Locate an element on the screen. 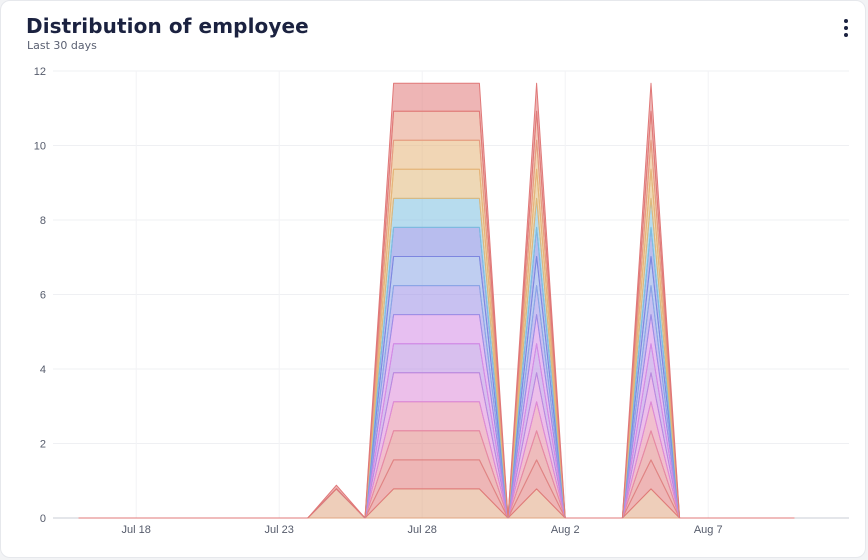 This screenshot has height=560, width=868. y-tick-label: 12 is located at coordinates (40, 72).